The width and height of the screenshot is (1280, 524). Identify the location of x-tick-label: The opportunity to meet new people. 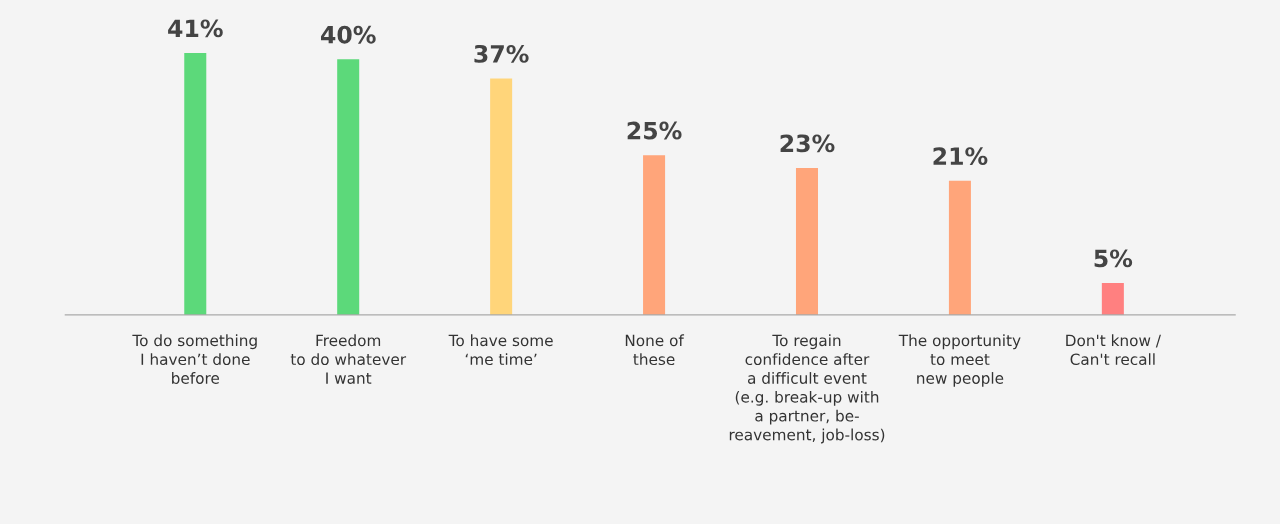
(959, 360).